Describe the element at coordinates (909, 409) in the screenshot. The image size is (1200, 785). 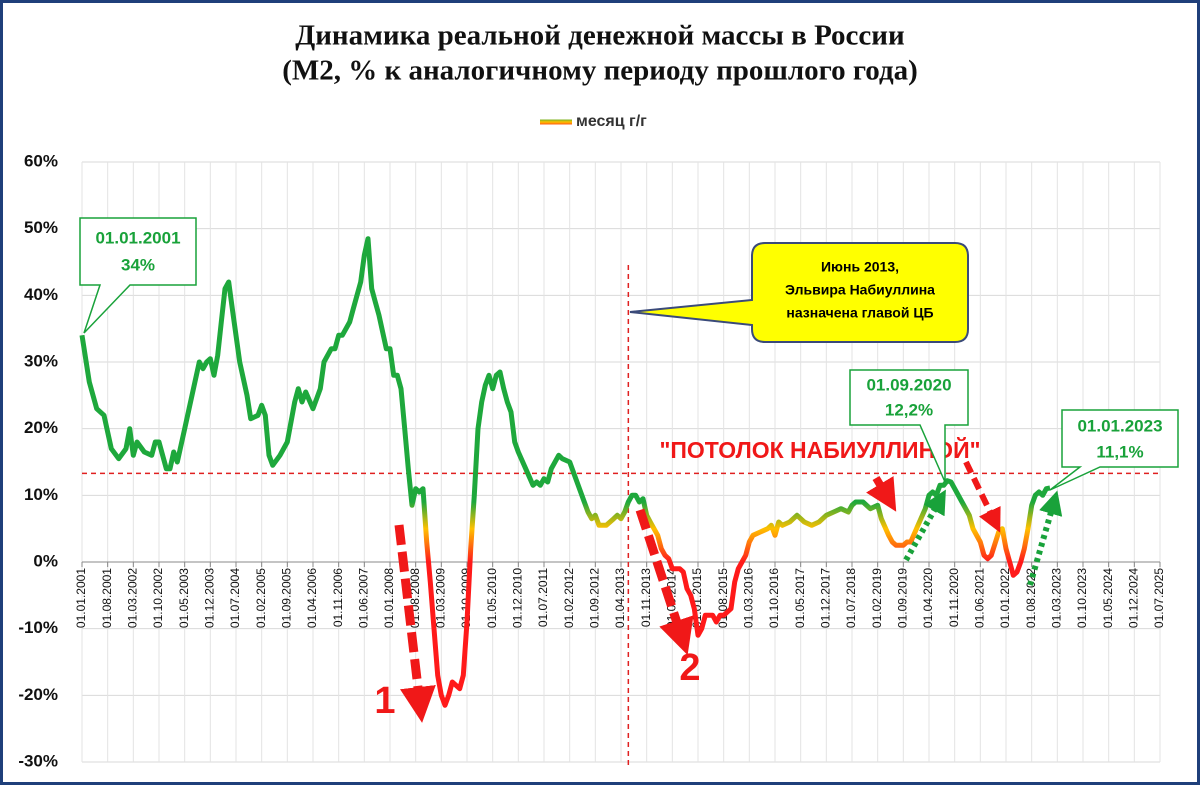
I see `annotation-text: 12,2%` at that location.